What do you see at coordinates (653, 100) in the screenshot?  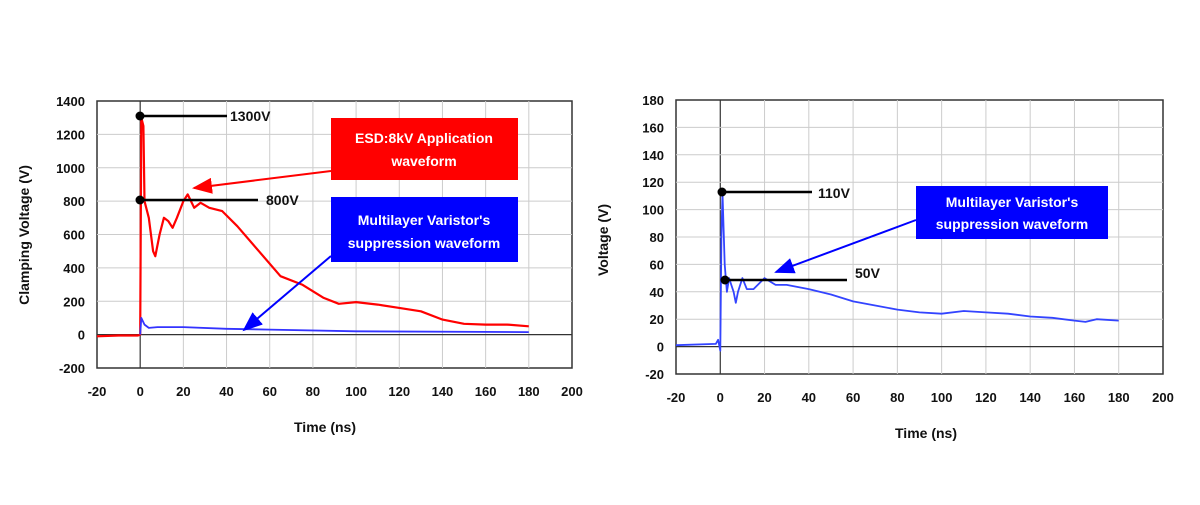 I see `y-tick-label: 180` at bounding box center [653, 100].